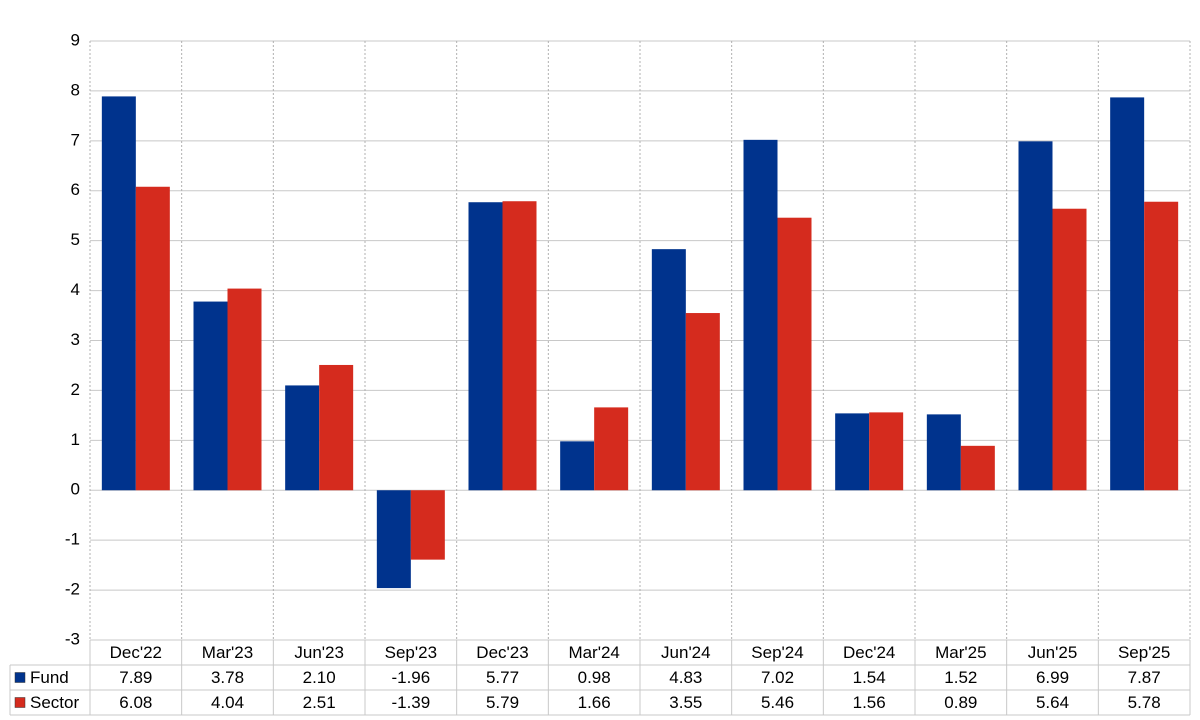  Describe the element at coordinates (75, 89) in the screenshot. I see `y-tick-label: 8` at that location.